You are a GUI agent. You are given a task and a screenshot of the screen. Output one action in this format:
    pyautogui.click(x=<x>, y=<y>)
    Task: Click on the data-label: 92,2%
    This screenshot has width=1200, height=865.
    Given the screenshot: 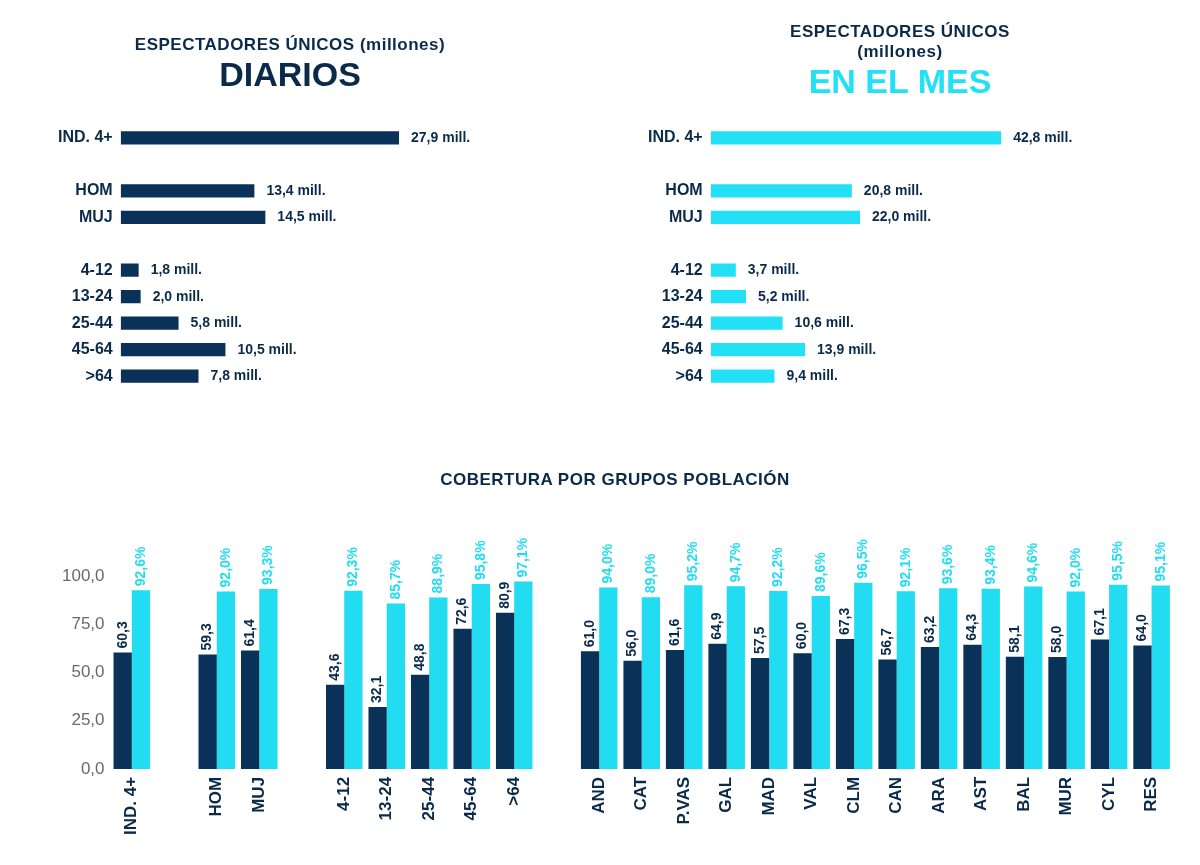 What is the action you would take?
    pyautogui.click(x=777, y=567)
    